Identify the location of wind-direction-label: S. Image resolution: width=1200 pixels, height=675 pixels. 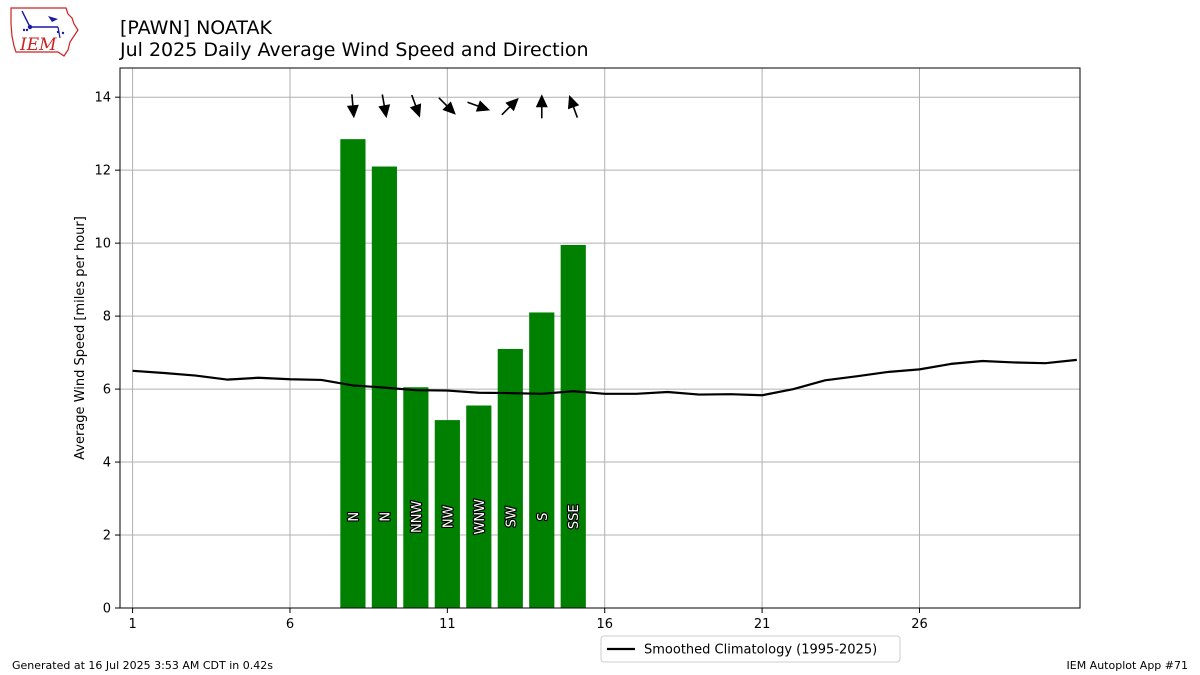
(543, 517).